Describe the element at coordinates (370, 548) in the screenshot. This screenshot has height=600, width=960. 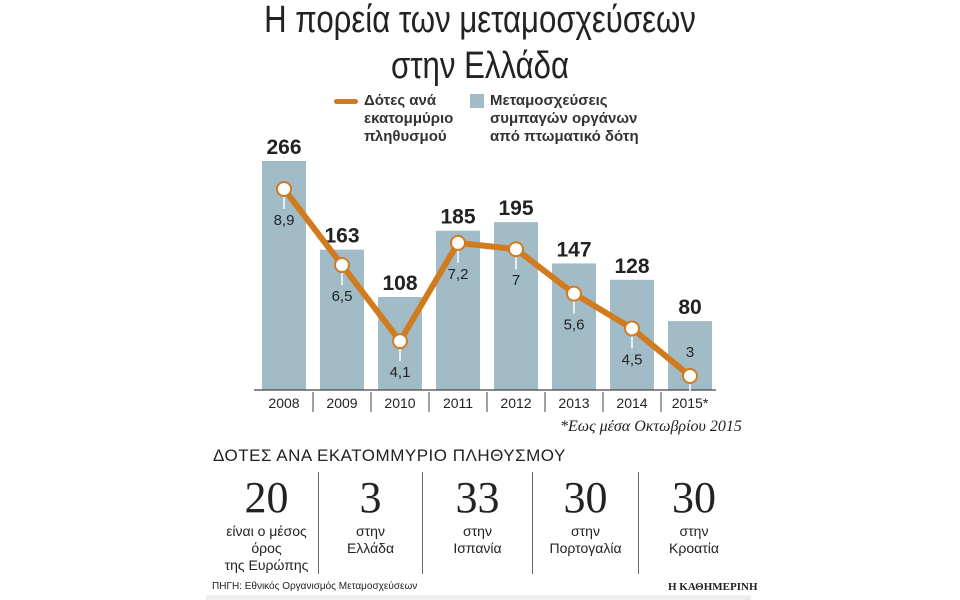
I see `stat-text: Ελλάδα` at that location.